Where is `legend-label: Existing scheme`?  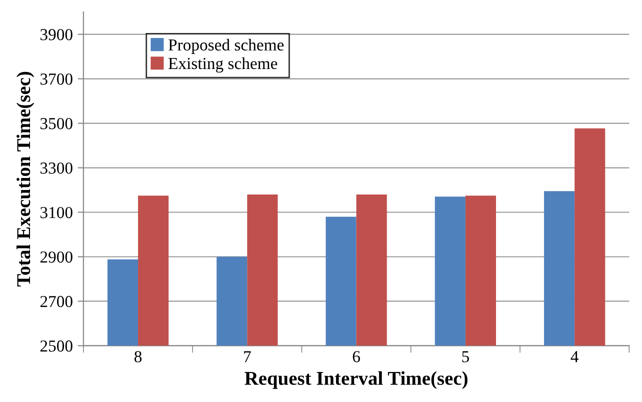
legend-label: Existing scheme is located at coordinates (223, 65).